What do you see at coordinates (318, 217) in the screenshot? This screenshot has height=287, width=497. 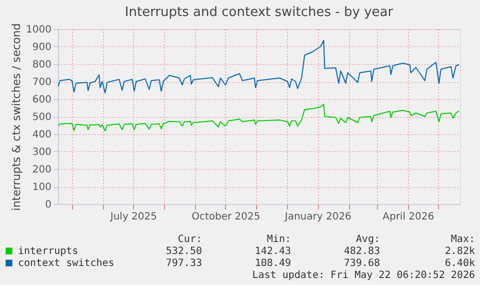 I see `x-tick-label: January 2026` at bounding box center [318, 217].